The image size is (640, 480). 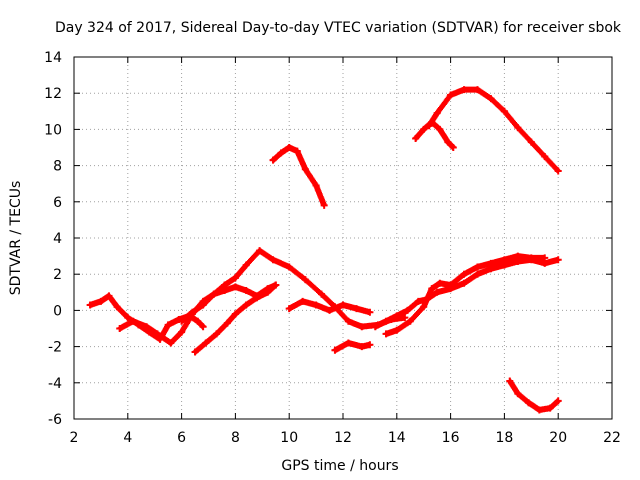 I want to click on y-tick-label: 4, so click(x=57, y=239).